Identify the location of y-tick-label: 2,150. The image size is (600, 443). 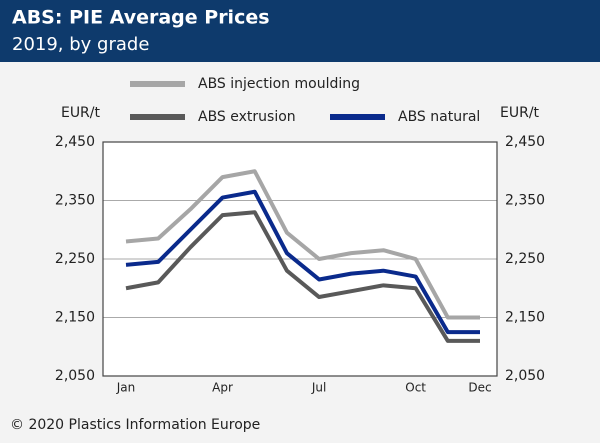
(75, 318).